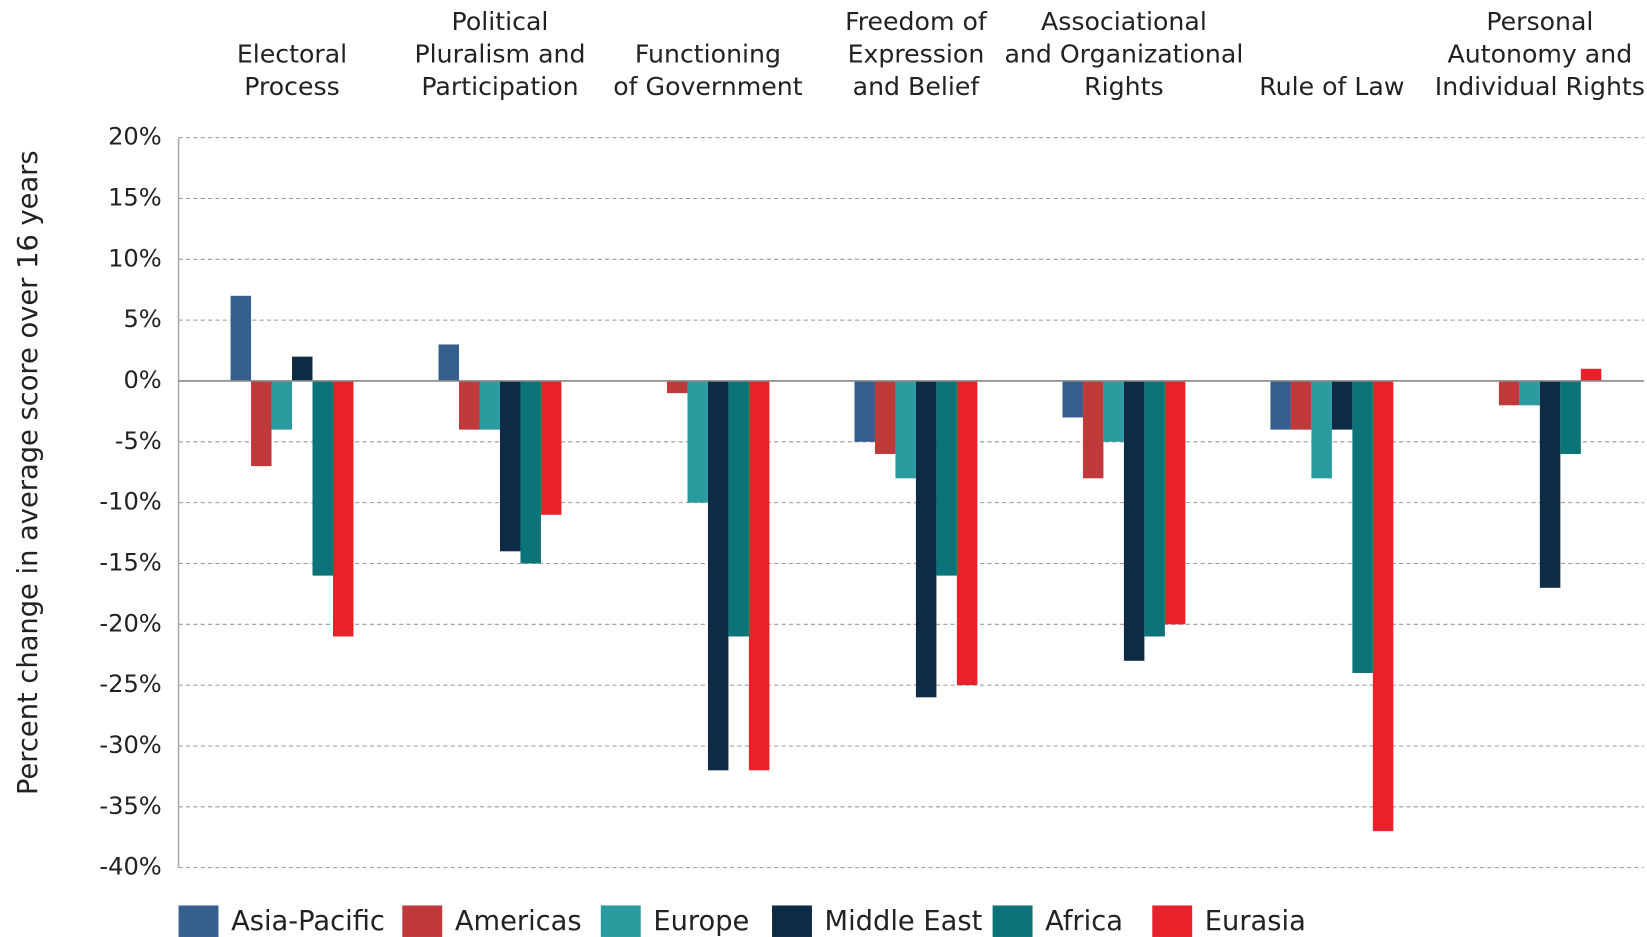 The height and width of the screenshot is (937, 1647). What do you see at coordinates (135, 197) in the screenshot?
I see `y-tick-label: 15%` at bounding box center [135, 197].